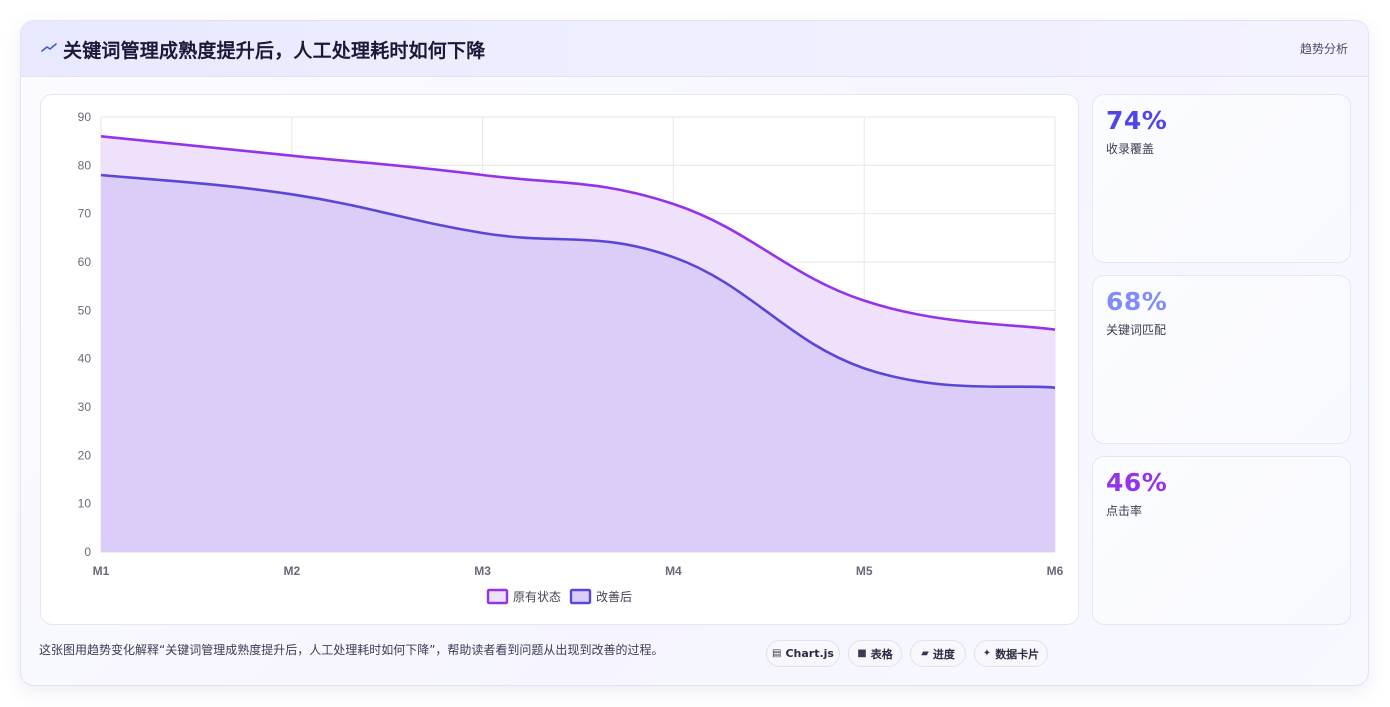  Describe the element at coordinates (85, 359) in the screenshot. I see `y-tick-label: 40` at that location.